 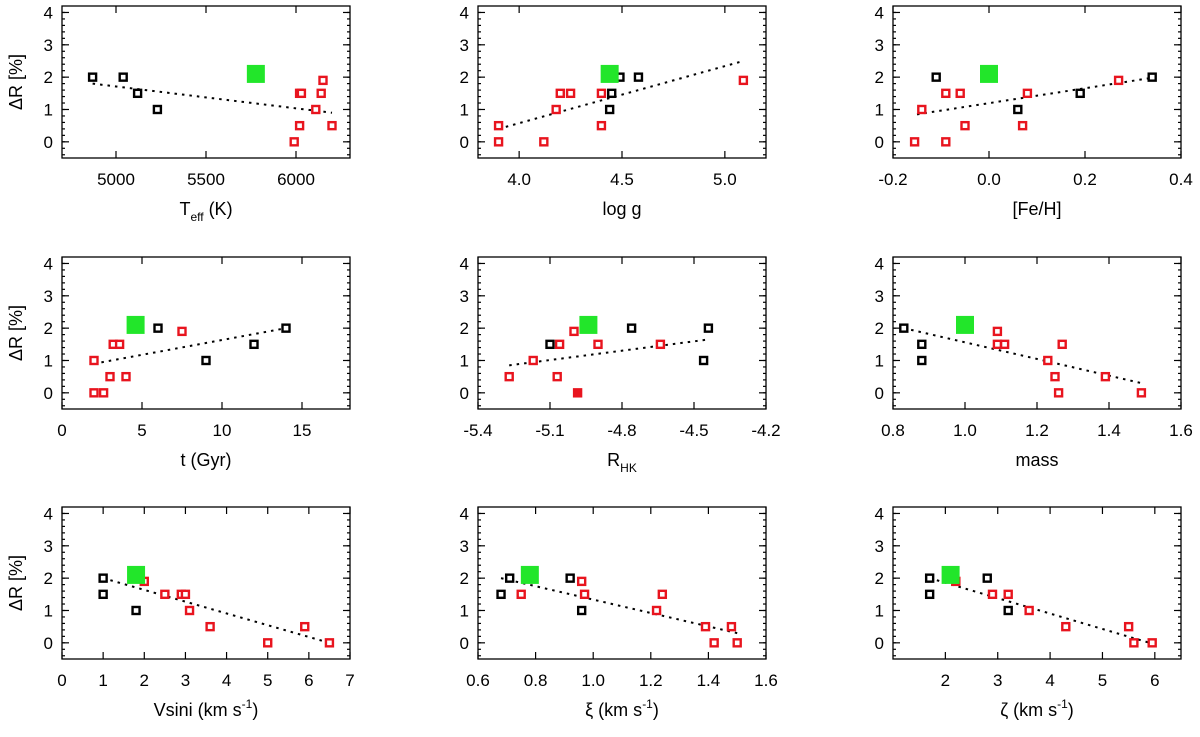 I want to click on panel-8: 0 1 2 3 4 0.6 0.8 1.0 1.2 1.4 1.6 ξ (km s-1), so click(x=619, y=612).